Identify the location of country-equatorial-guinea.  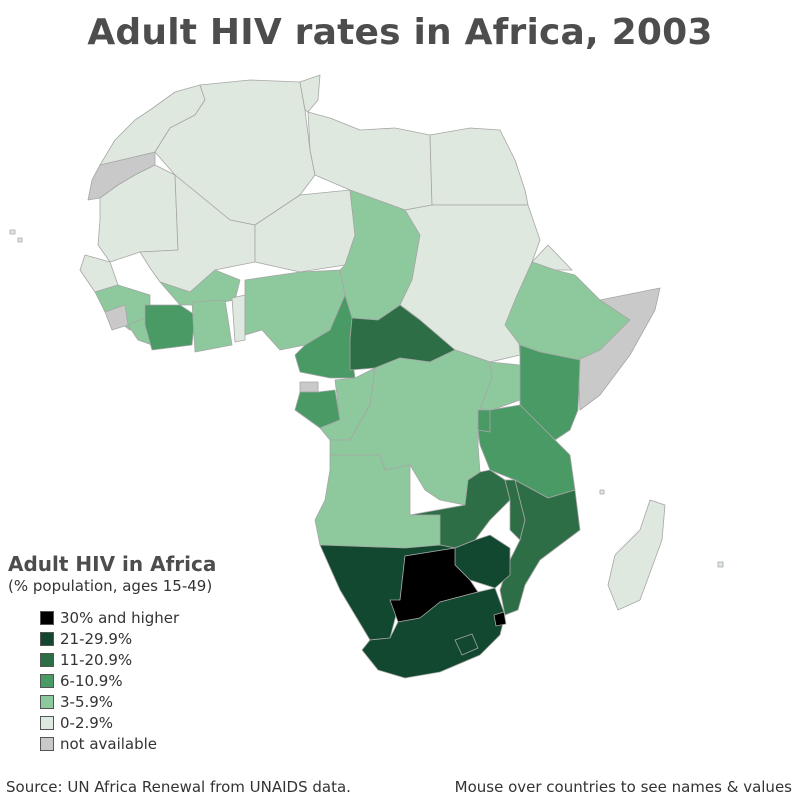
(309, 387).